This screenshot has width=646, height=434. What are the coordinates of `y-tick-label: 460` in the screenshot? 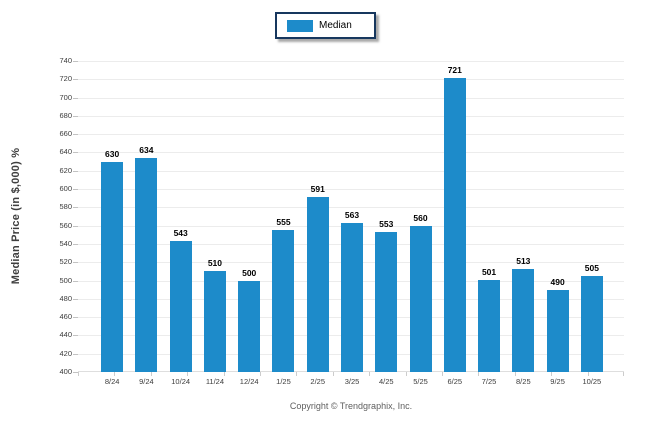 It's located at (65, 317).